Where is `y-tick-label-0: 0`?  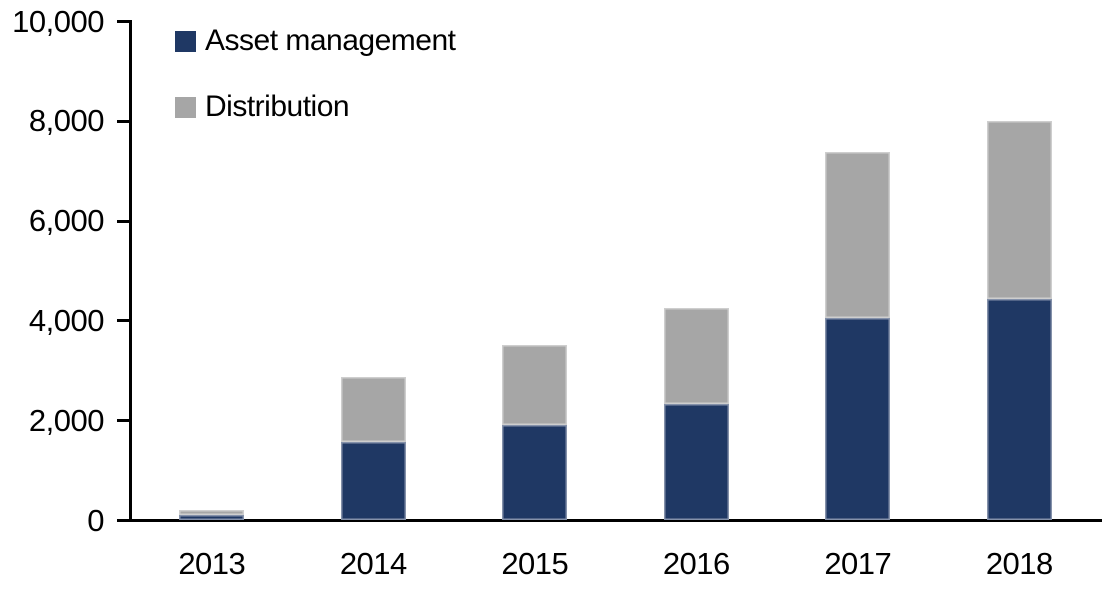 y-tick-label-0: 0 is located at coordinates (95, 520).